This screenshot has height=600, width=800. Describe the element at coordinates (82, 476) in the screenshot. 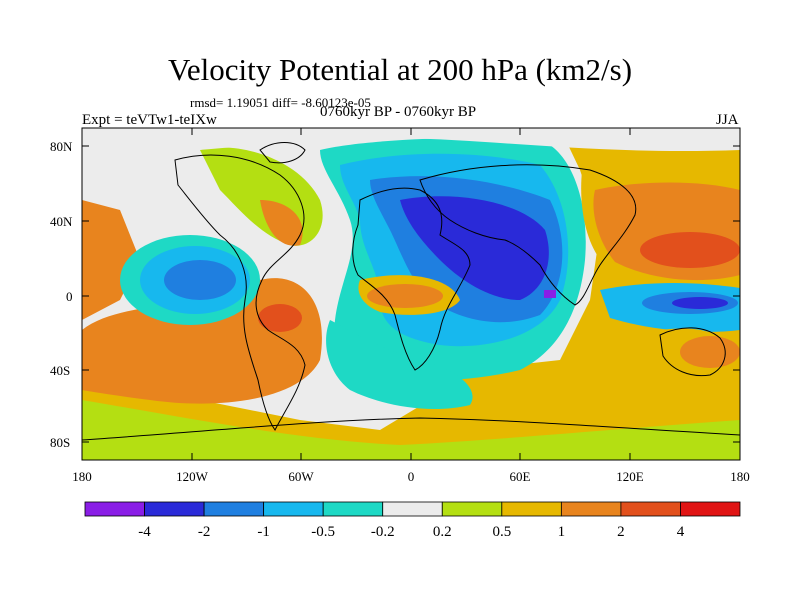

I see `lon-label-180w: 180` at that location.